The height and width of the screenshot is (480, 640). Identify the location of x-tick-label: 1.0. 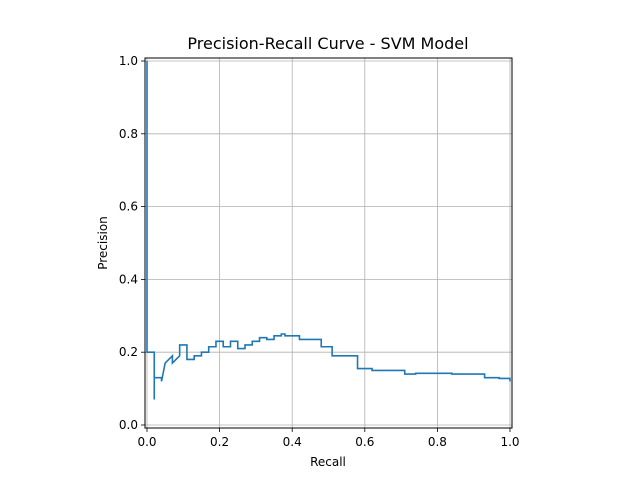
(509, 442).